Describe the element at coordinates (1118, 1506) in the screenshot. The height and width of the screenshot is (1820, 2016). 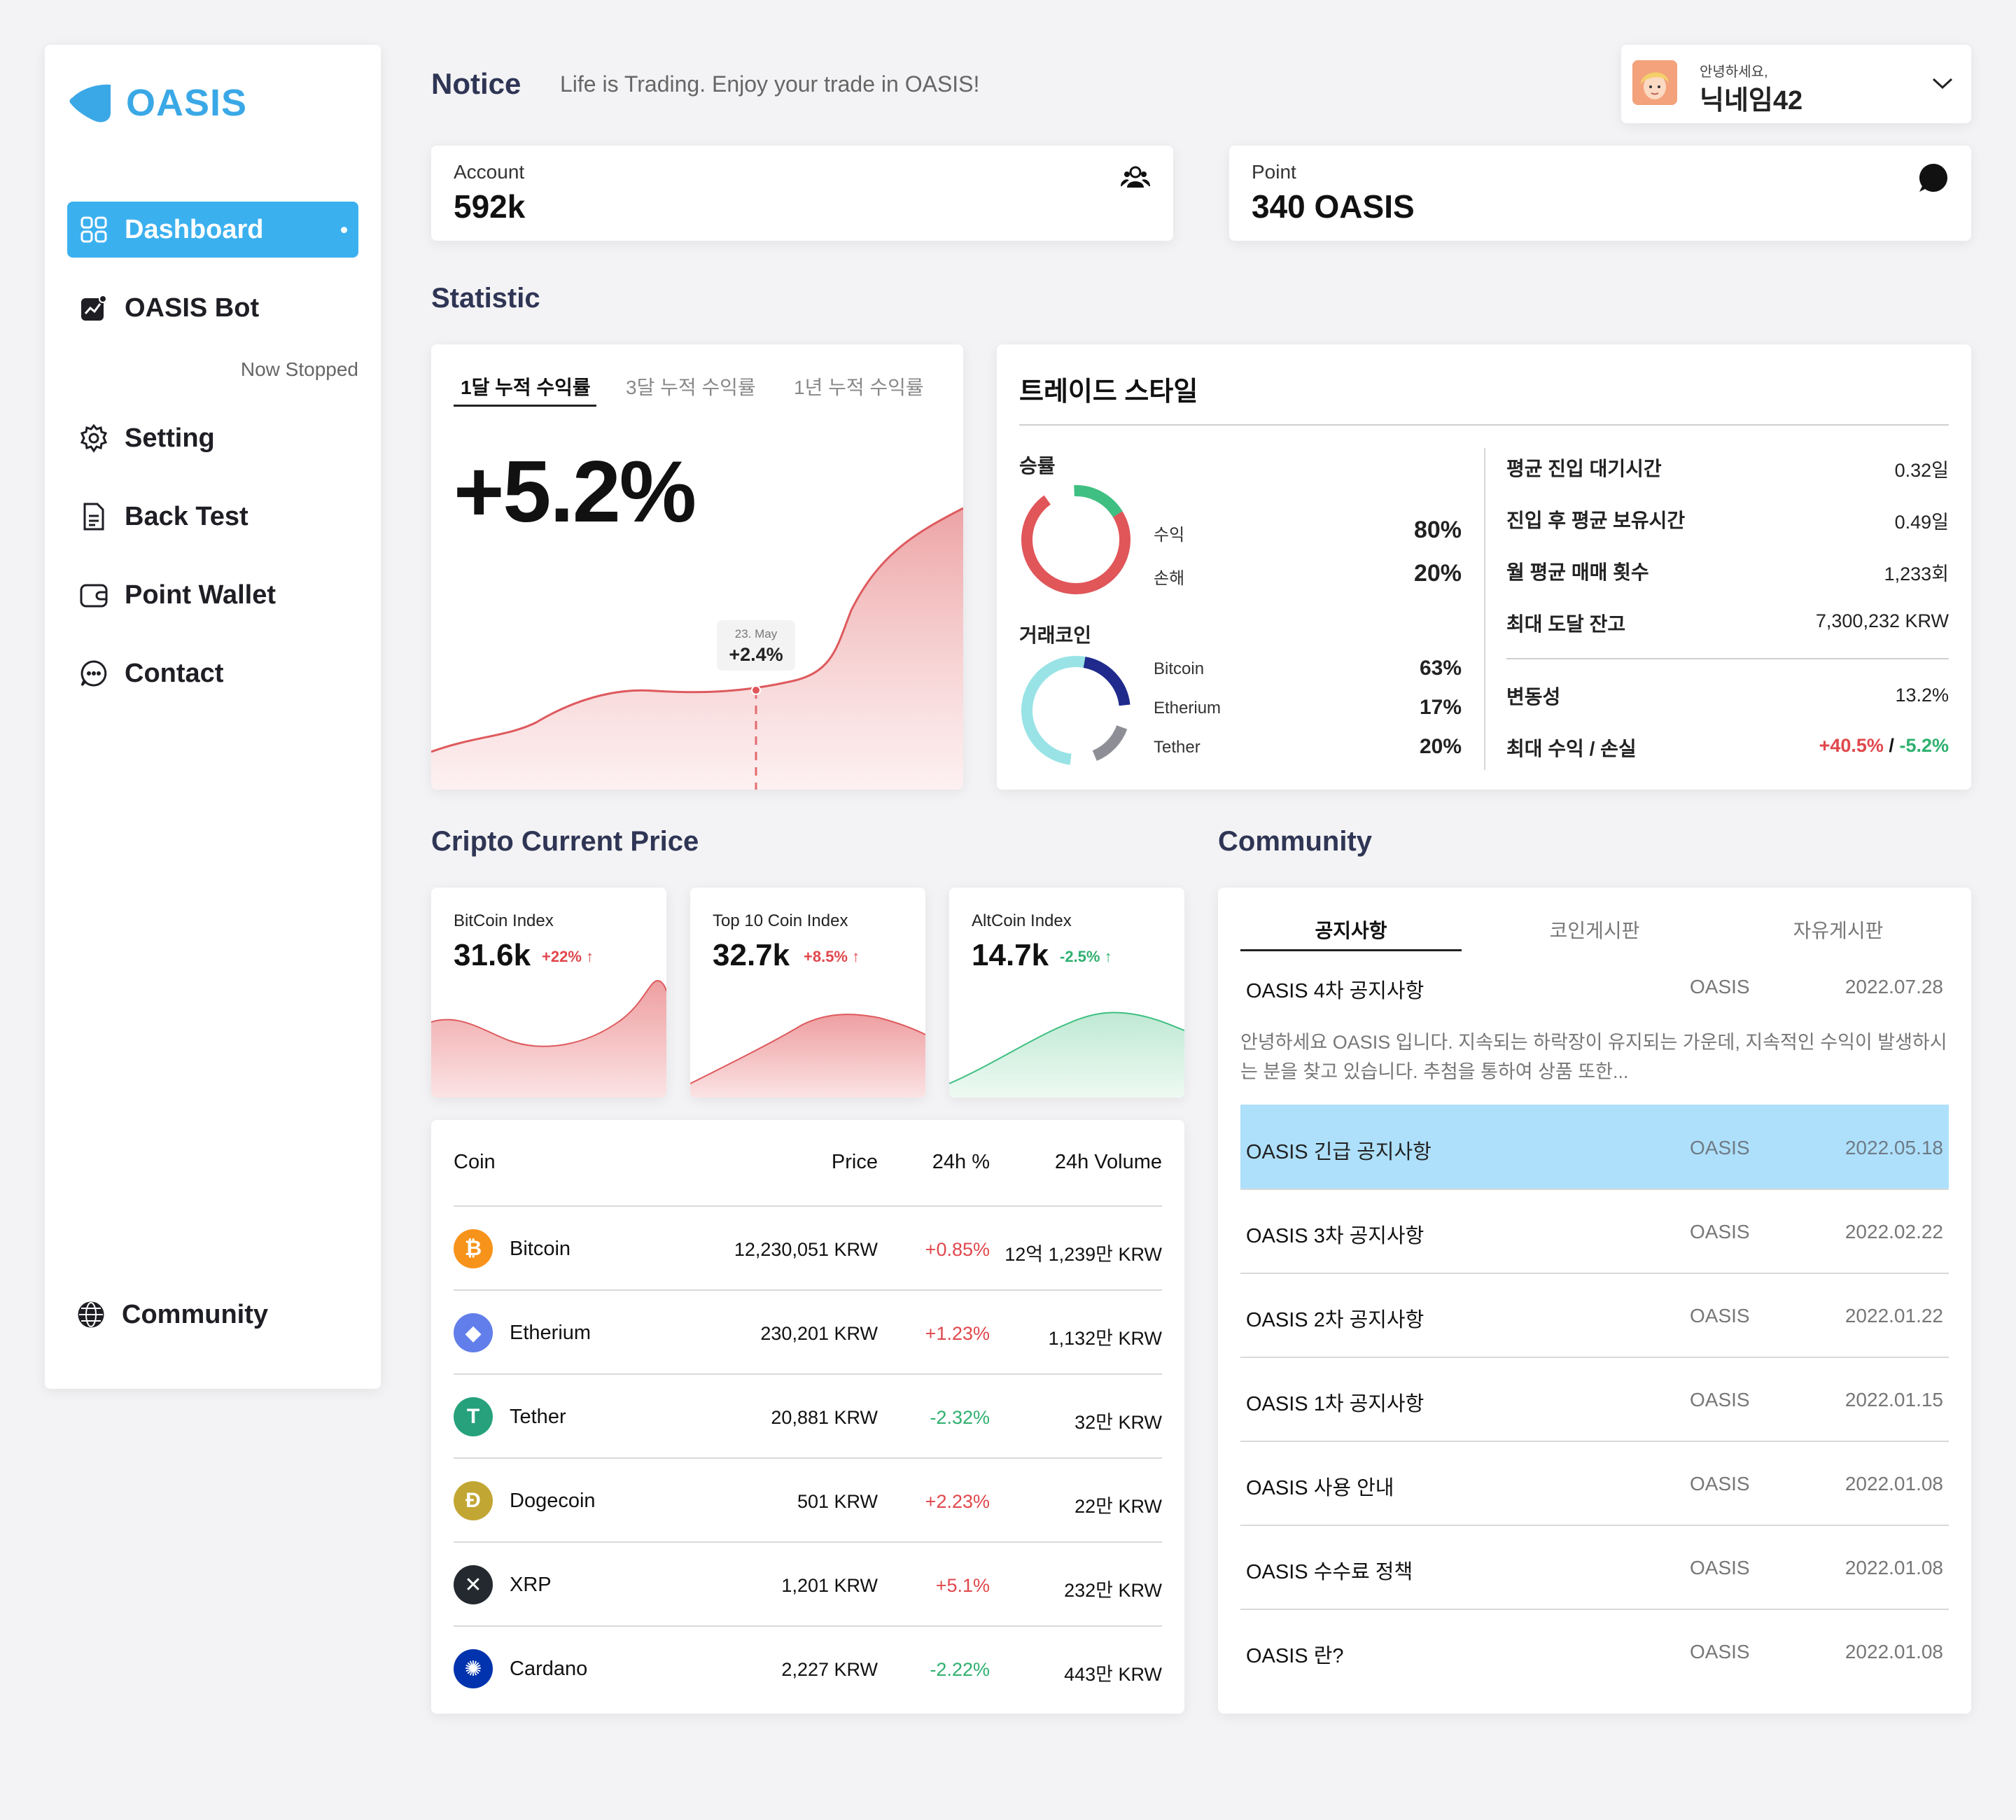
I see `coin-volume: 22만 KRW` at that location.